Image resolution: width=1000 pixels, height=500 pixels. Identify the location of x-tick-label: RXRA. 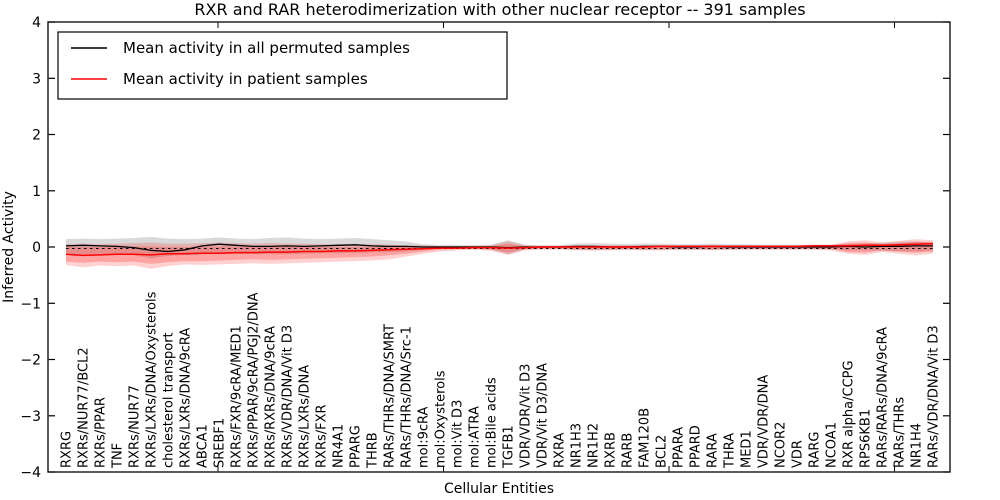
(560, 450).